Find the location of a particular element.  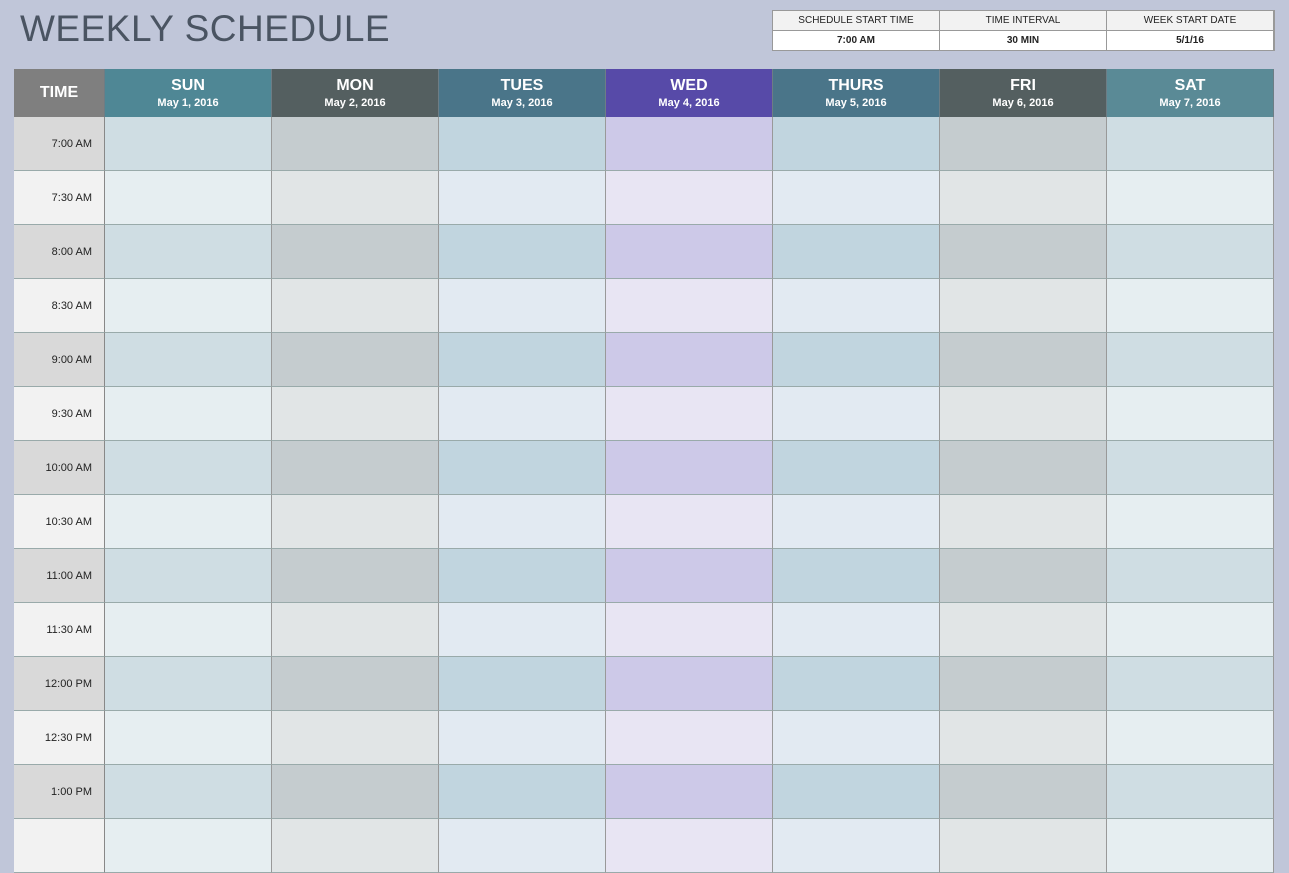

week-start-field: 5/1/16 is located at coordinates (1190, 40).